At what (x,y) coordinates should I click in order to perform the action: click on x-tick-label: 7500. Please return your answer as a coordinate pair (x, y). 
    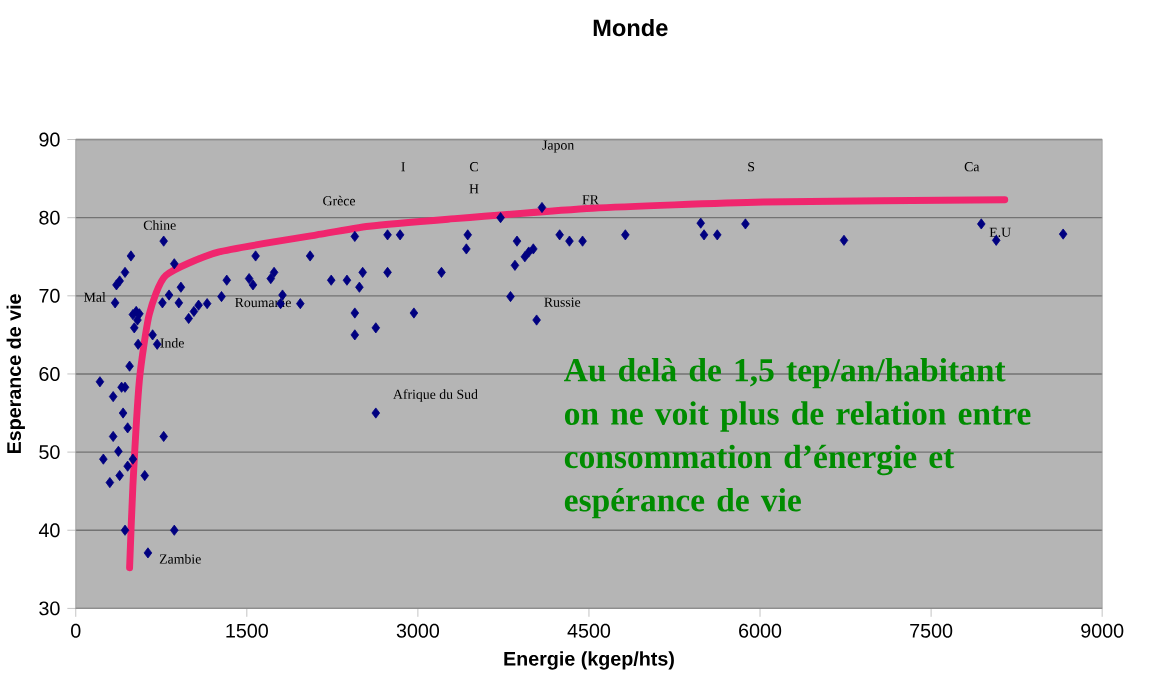
    Looking at the image, I should click on (931, 630).